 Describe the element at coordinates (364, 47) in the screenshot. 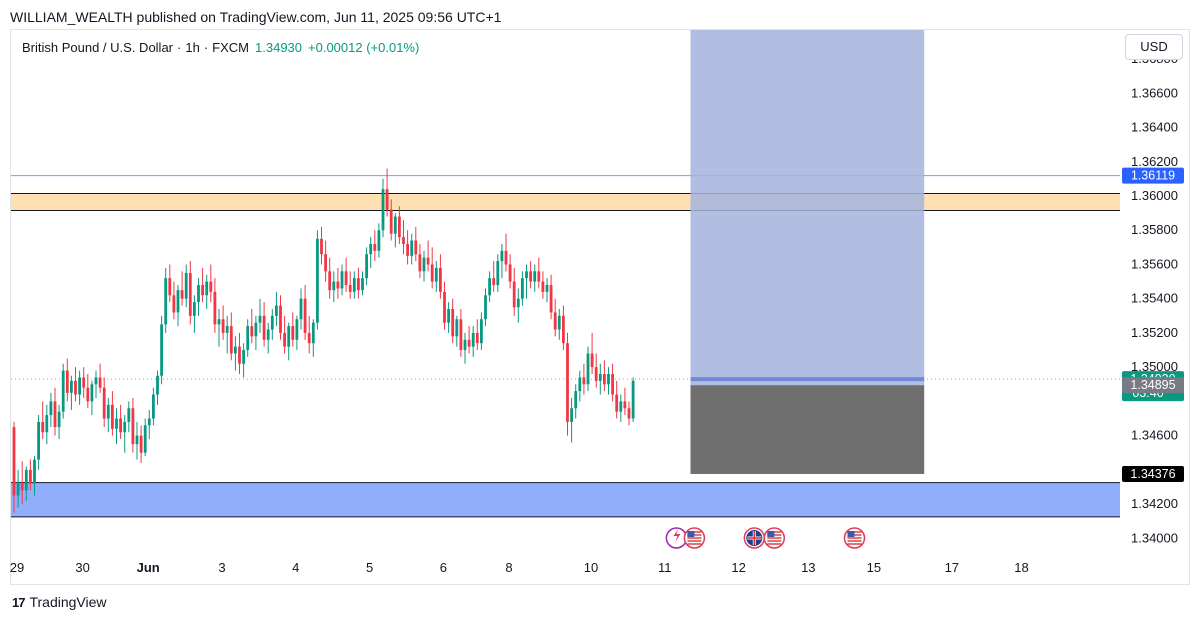

I see `legend-change: +0.00012 (+0.01%)` at that location.